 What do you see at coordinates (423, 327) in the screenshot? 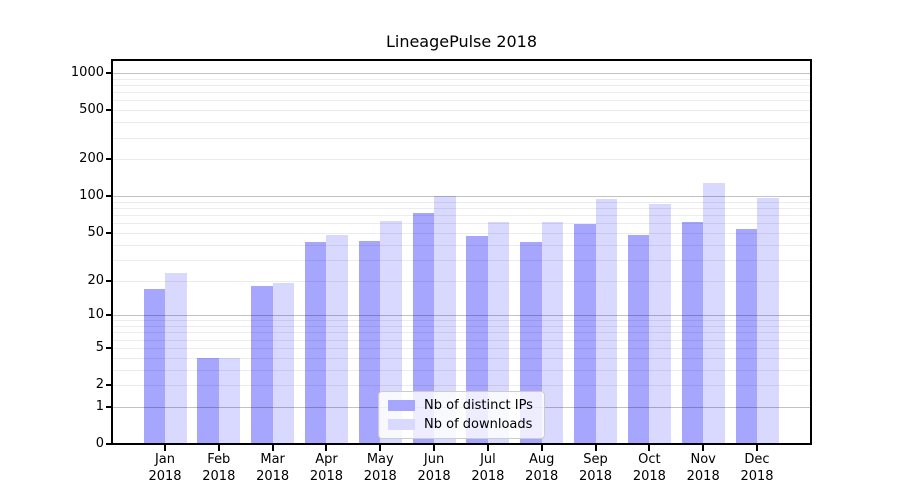
I see `bar-distinct-ips-jun` at bounding box center [423, 327].